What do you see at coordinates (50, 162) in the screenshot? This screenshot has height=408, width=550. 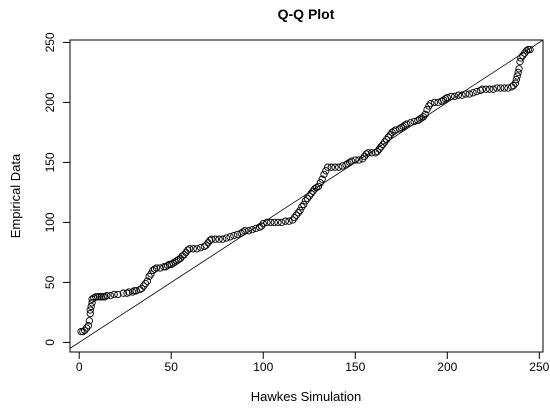 I see `y-tick-label: 150` at bounding box center [50, 162].